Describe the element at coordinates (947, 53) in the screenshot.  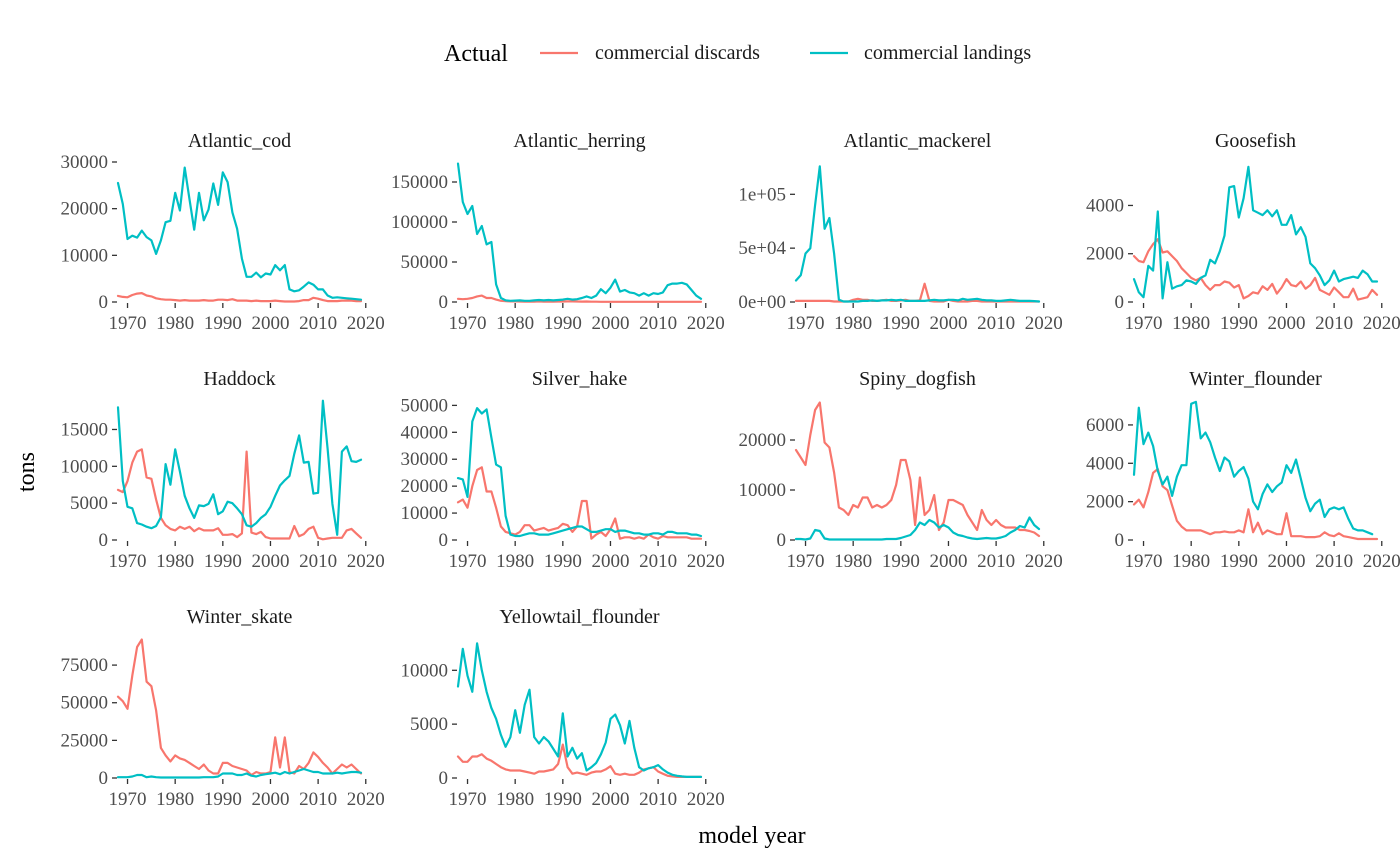
I see `legend-label-landings: commercial landings` at that location.